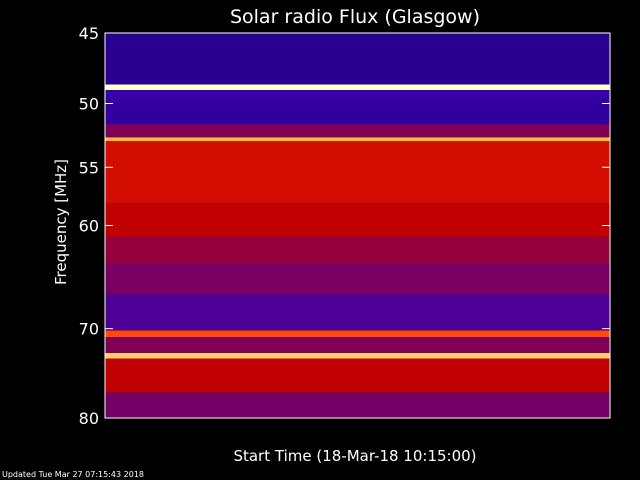  Describe the element at coordinates (89, 418) in the screenshot. I see `y-tick-label: 80` at that location.